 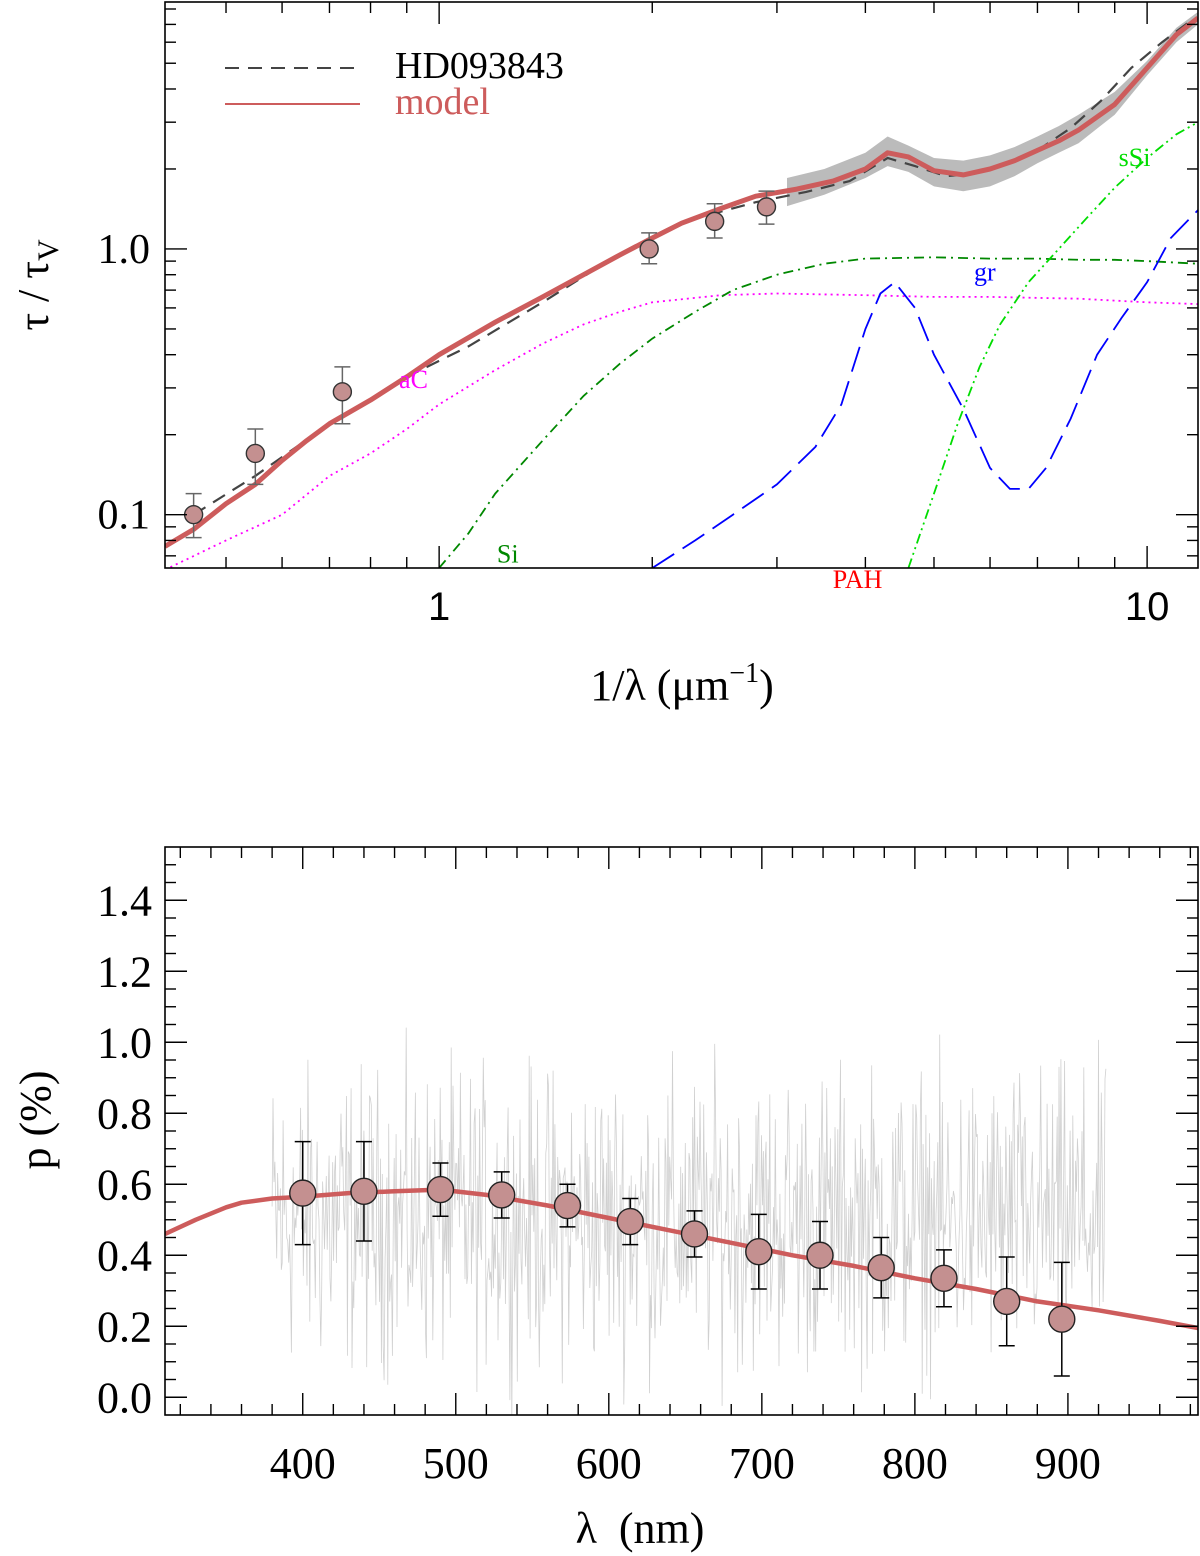 What do you see at coordinates (915, 1463) in the screenshot?
I see `x-tick-label: 800` at bounding box center [915, 1463].